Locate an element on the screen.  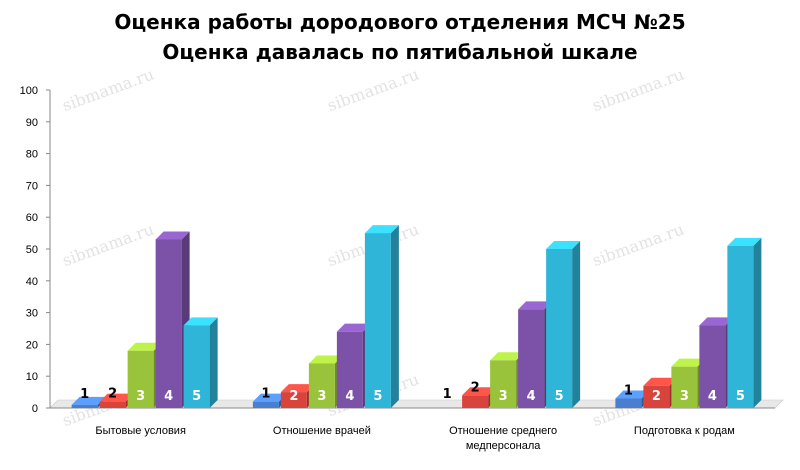
x-category-label: медперсонала is located at coordinates (503, 446).